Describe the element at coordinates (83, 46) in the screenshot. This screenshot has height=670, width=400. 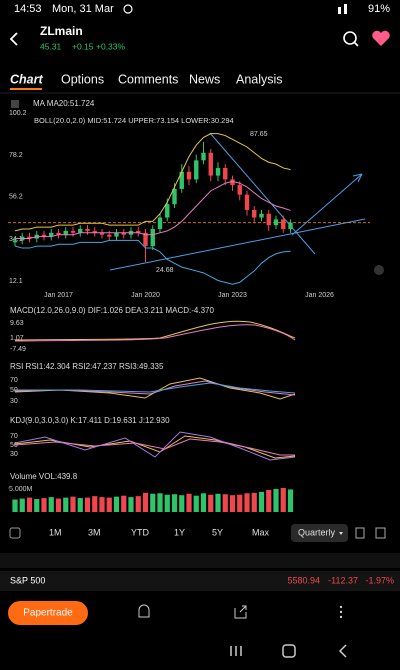
I see `change: +0.15` at that location.